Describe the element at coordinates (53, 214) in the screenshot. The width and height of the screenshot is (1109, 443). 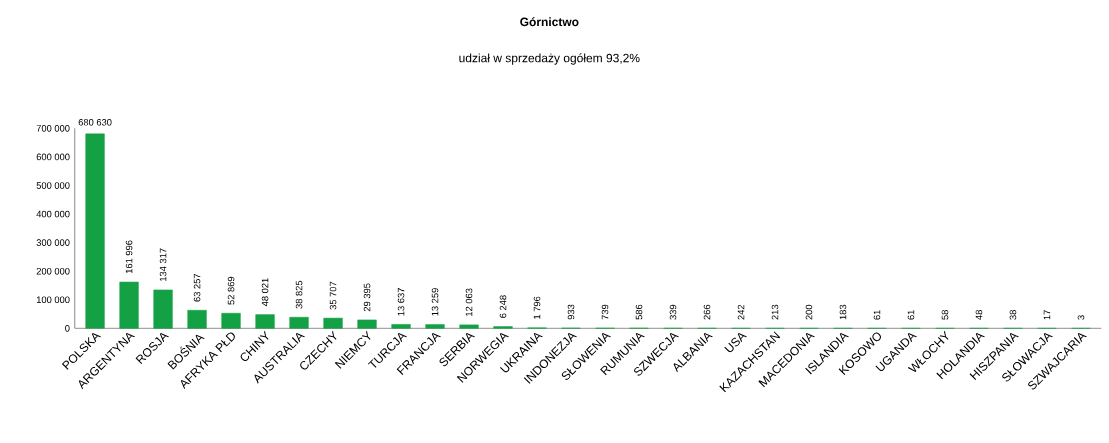
I see `y-tick-label: 400 000` at that location.